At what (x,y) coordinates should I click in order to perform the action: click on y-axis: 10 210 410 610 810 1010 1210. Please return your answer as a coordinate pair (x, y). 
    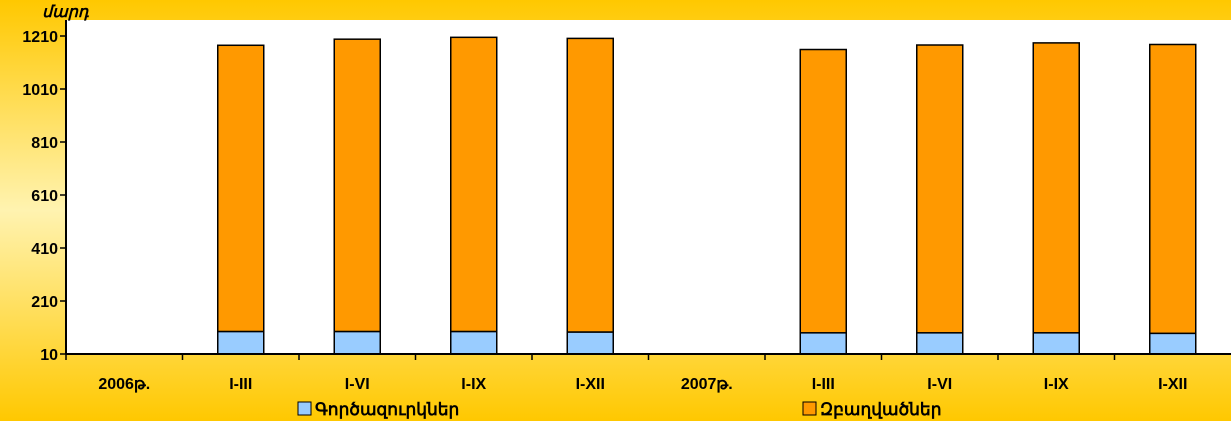
    Looking at the image, I should click on (44, 192).